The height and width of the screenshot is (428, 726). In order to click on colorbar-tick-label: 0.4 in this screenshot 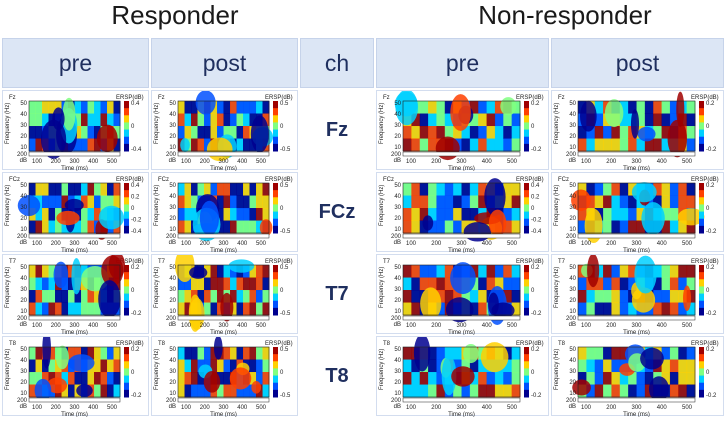, I will do `click(135, 104)`.